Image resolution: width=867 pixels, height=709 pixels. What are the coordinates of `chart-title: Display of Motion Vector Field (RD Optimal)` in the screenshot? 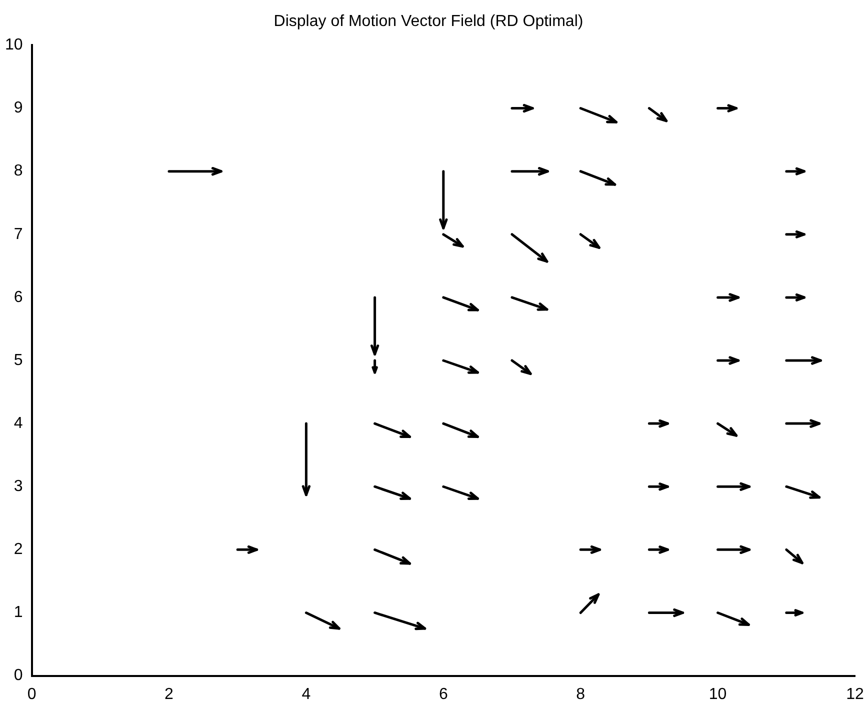 It's located at (429, 21).